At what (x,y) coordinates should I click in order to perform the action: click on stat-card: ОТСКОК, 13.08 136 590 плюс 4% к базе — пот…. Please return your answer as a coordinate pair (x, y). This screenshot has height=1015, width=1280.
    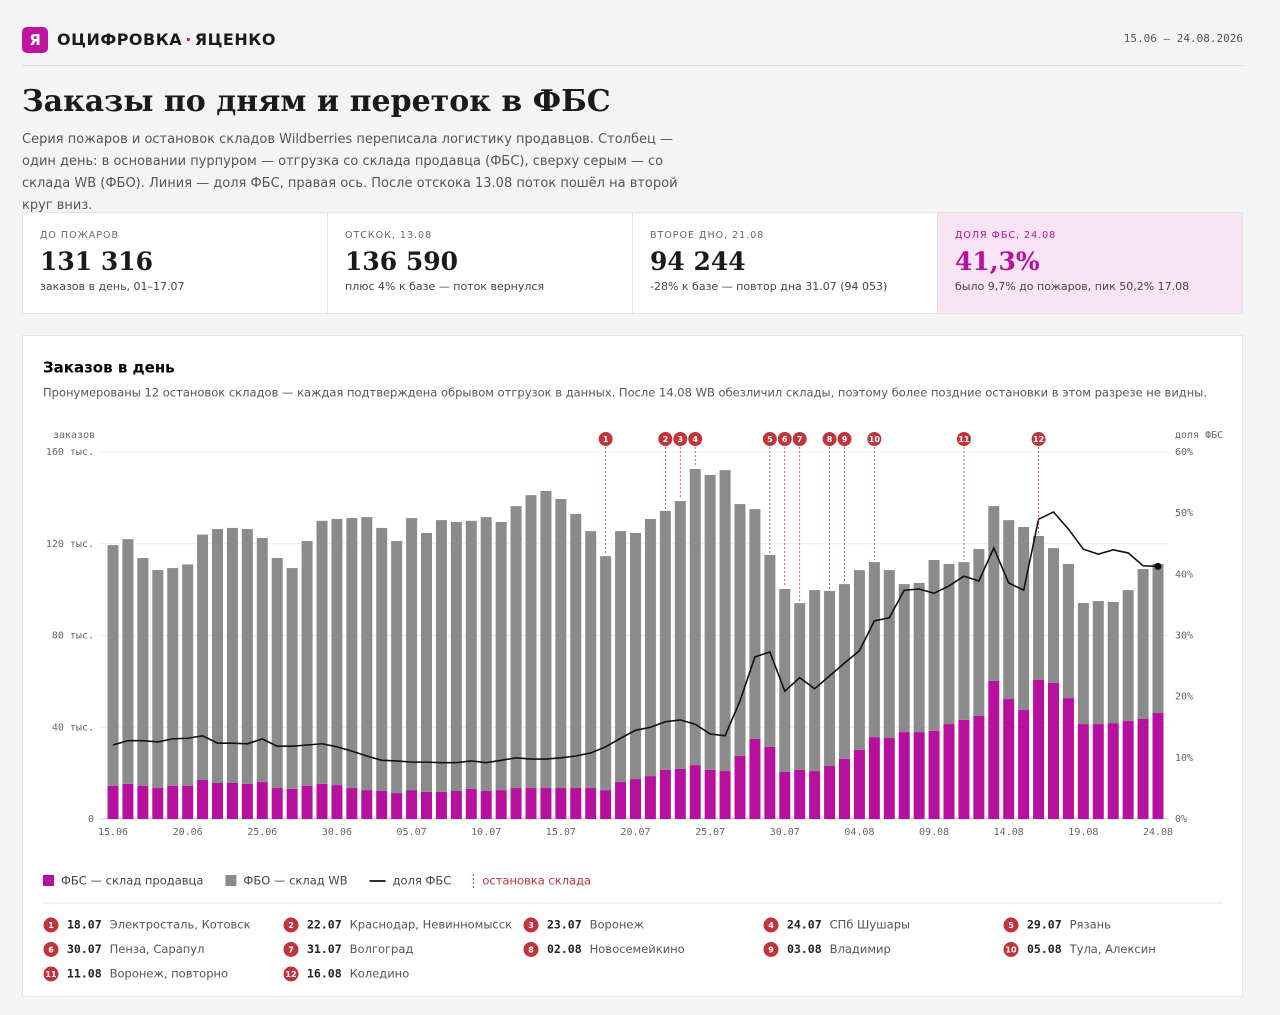
    Looking at the image, I should click on (480, 263).